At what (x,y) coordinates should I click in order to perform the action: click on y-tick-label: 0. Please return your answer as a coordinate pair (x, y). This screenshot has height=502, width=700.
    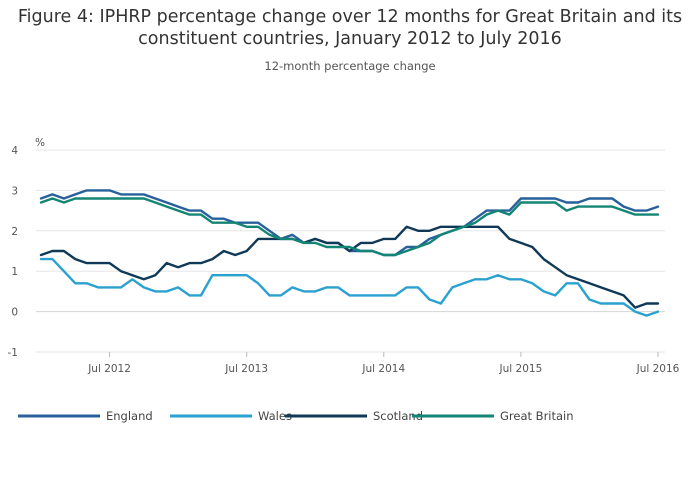
    Looking at the image, I should click on (14, 313).